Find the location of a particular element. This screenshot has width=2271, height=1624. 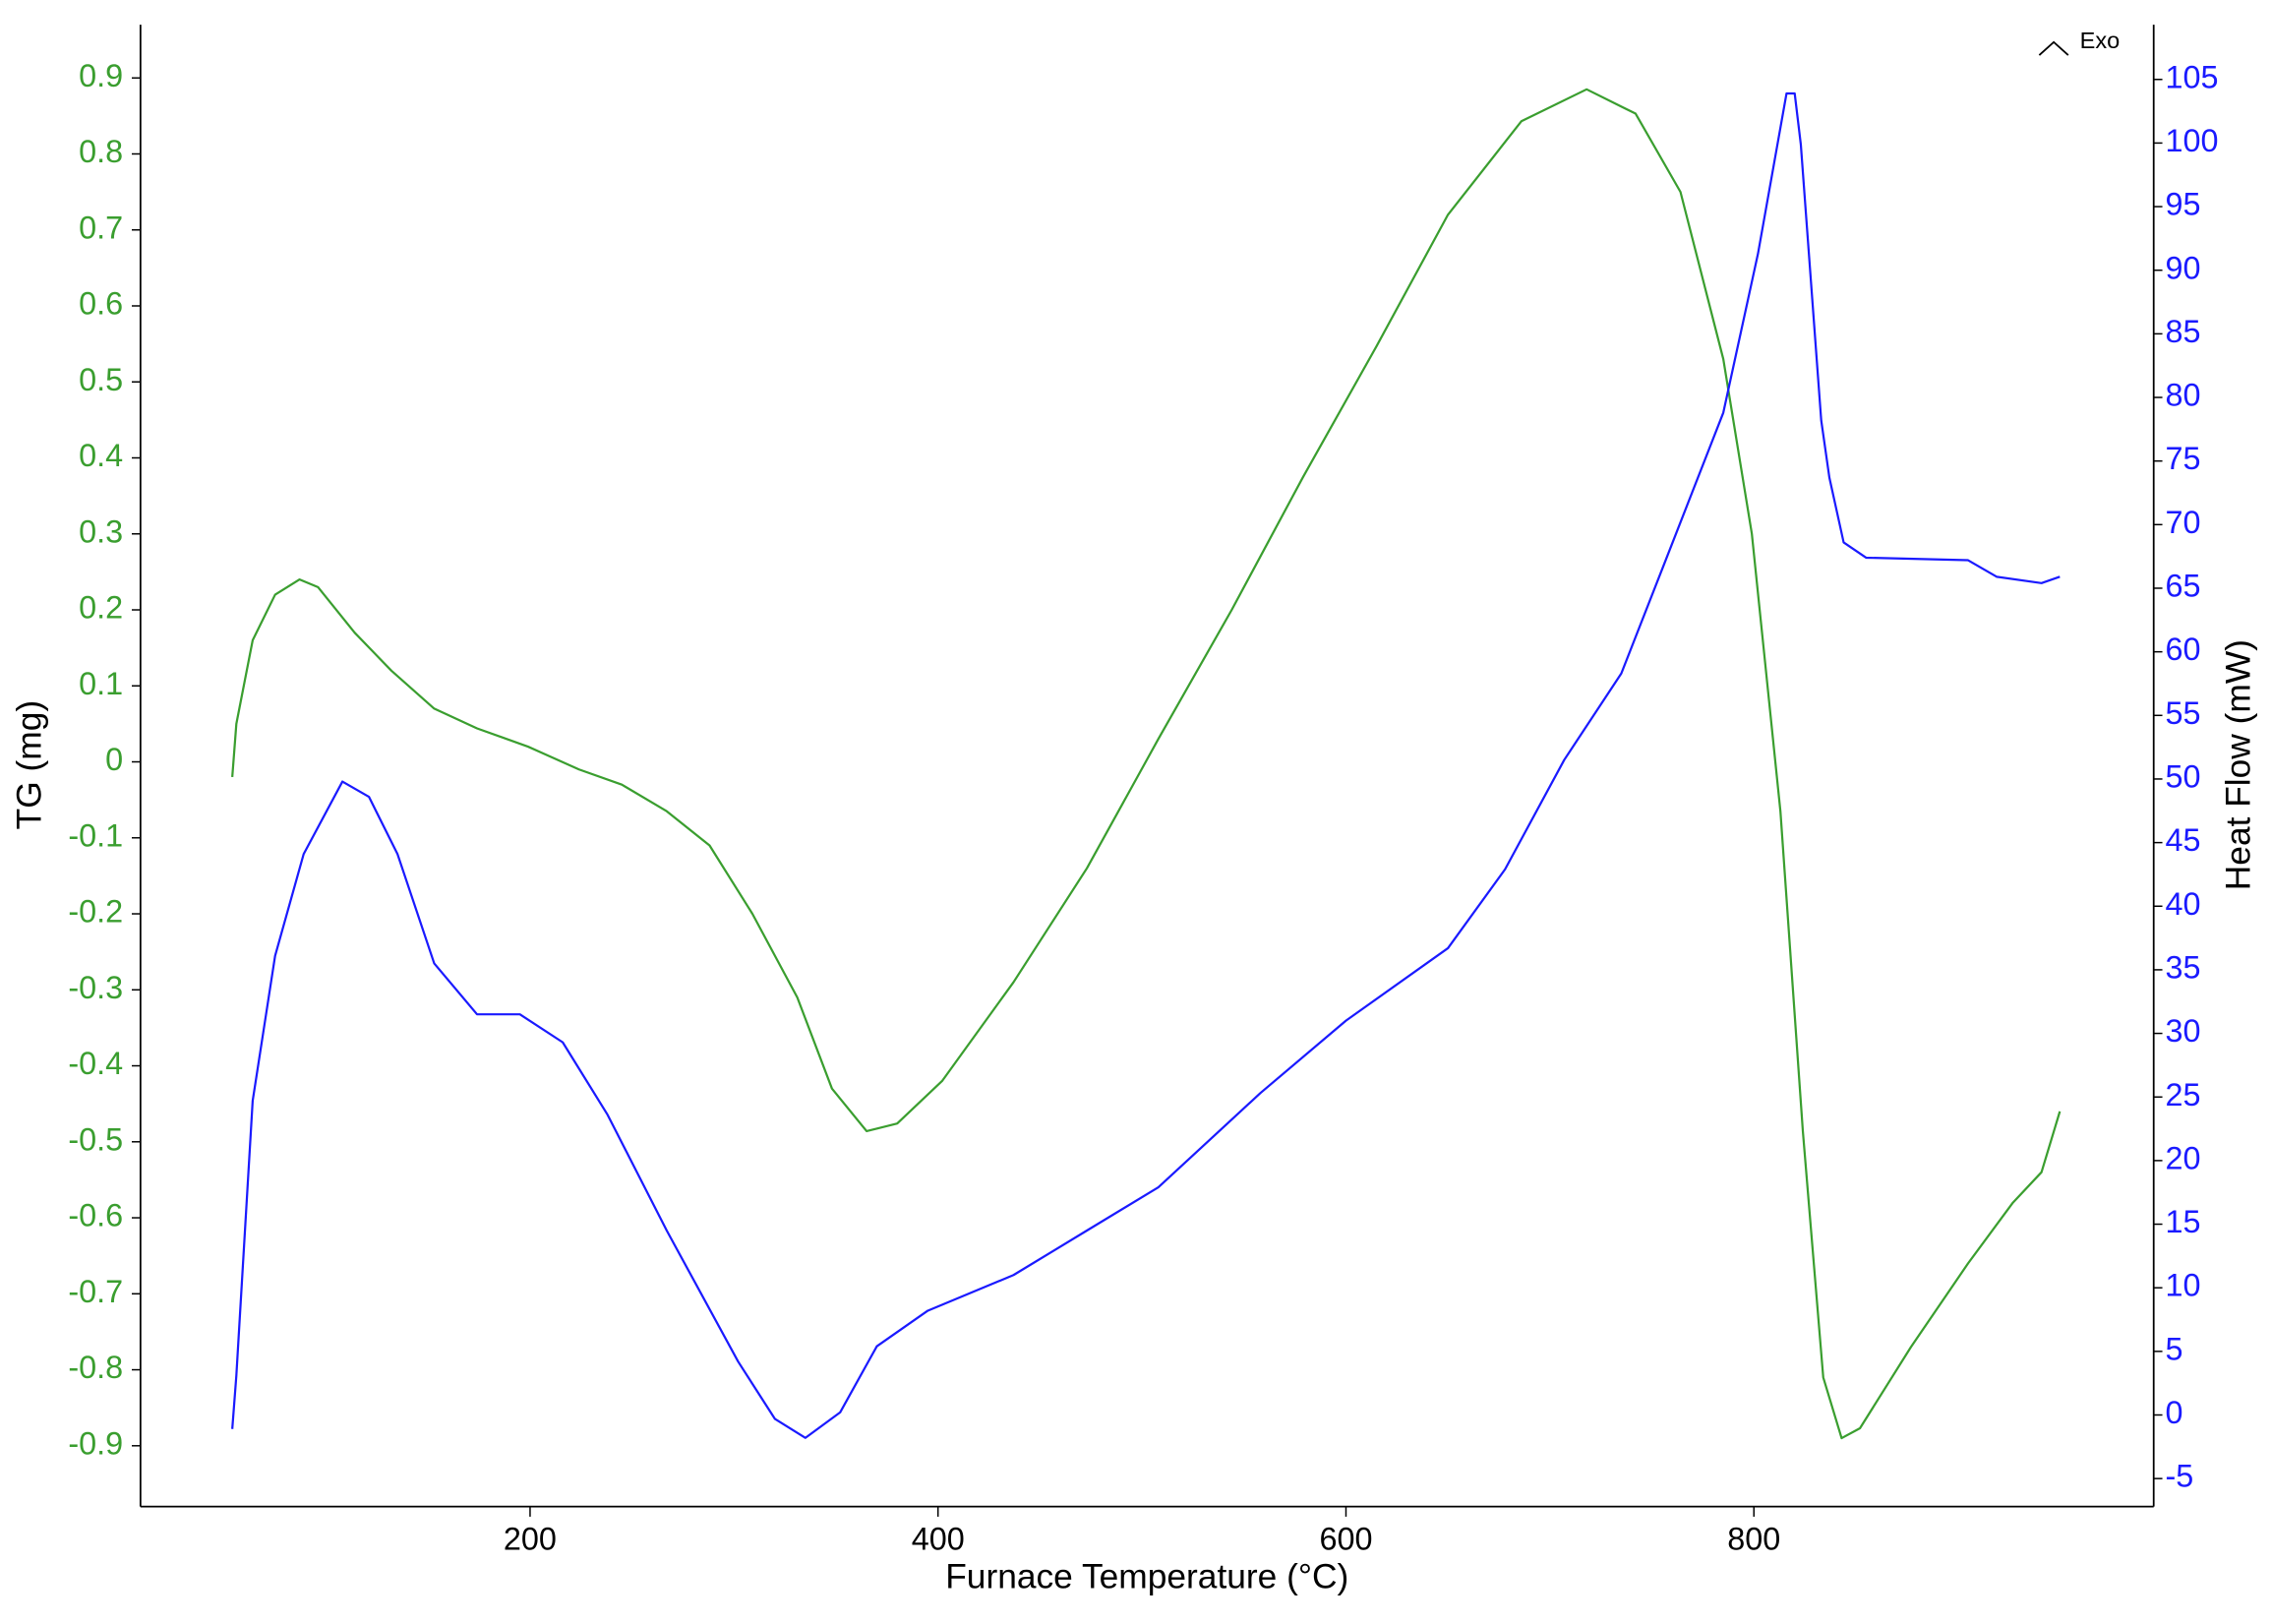

y2-tick-label: -5 is located at coordinates (2180, 1476).